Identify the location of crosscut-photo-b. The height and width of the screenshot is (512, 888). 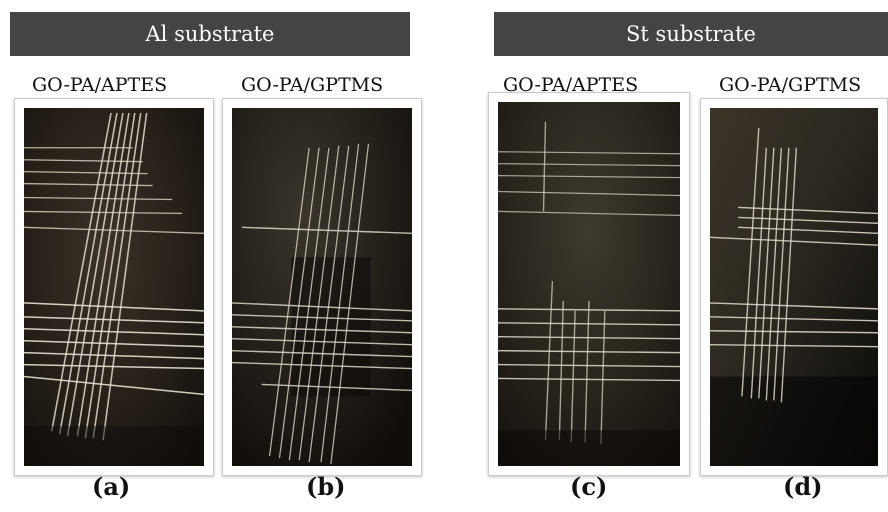
(322, 287).